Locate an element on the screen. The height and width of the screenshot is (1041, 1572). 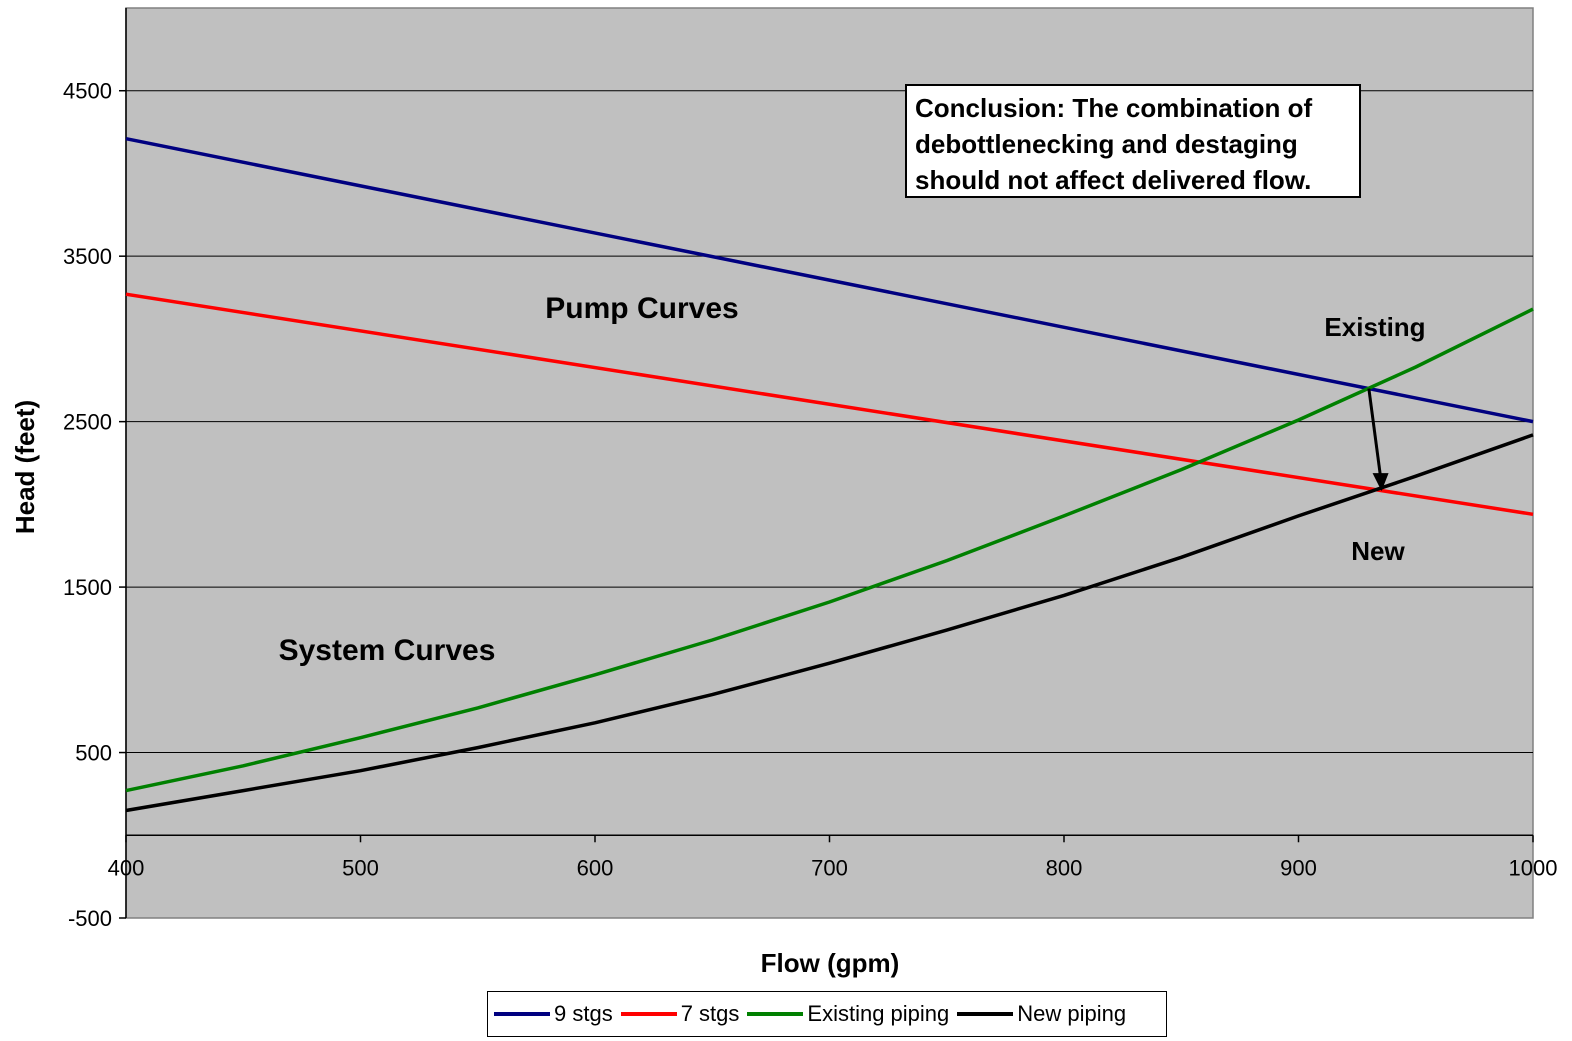
conclusion-line: Conclusion: The combination of is located at coordinates (1114, 108).